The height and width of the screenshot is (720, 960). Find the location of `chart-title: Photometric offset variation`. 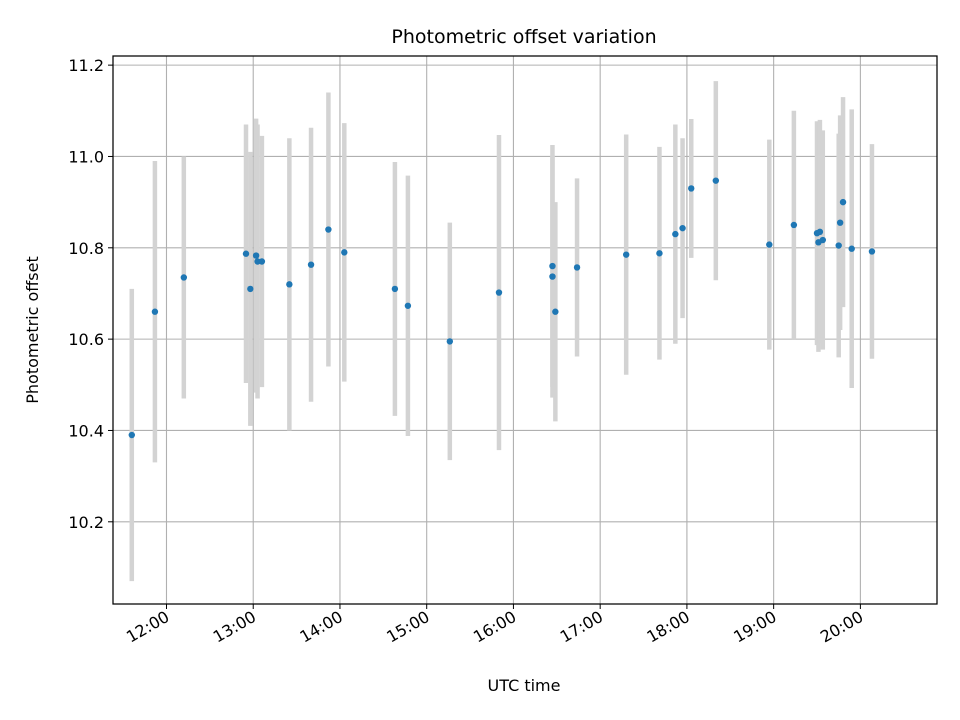

chart-title: Photometric offset variation is located at coordinates (523, 37).